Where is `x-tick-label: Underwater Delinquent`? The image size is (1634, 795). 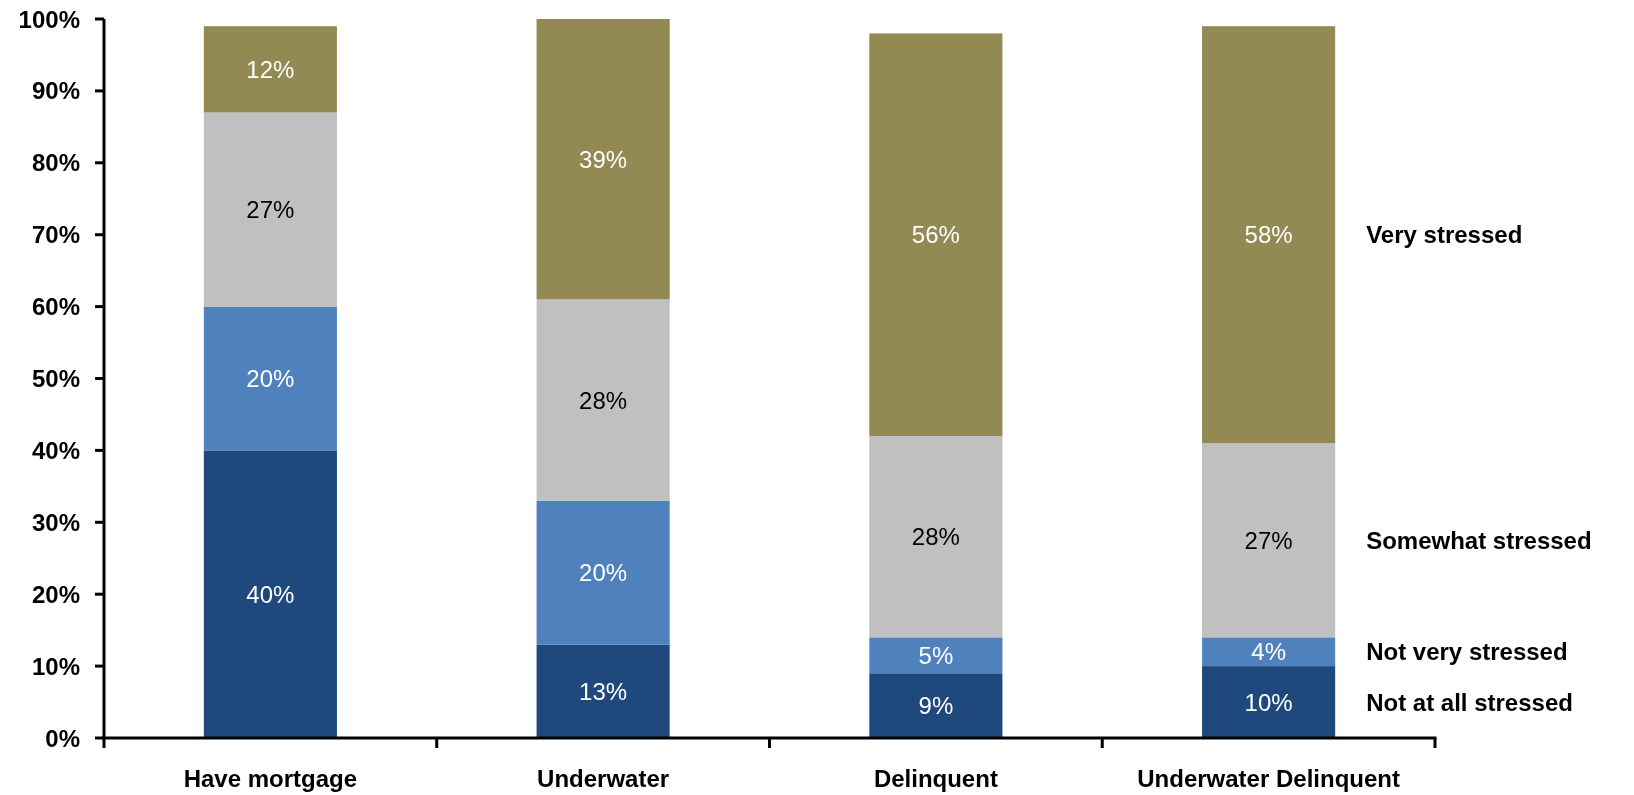
x-tick-label: Underwater Delinquent is located at coordinates (1268, 778).